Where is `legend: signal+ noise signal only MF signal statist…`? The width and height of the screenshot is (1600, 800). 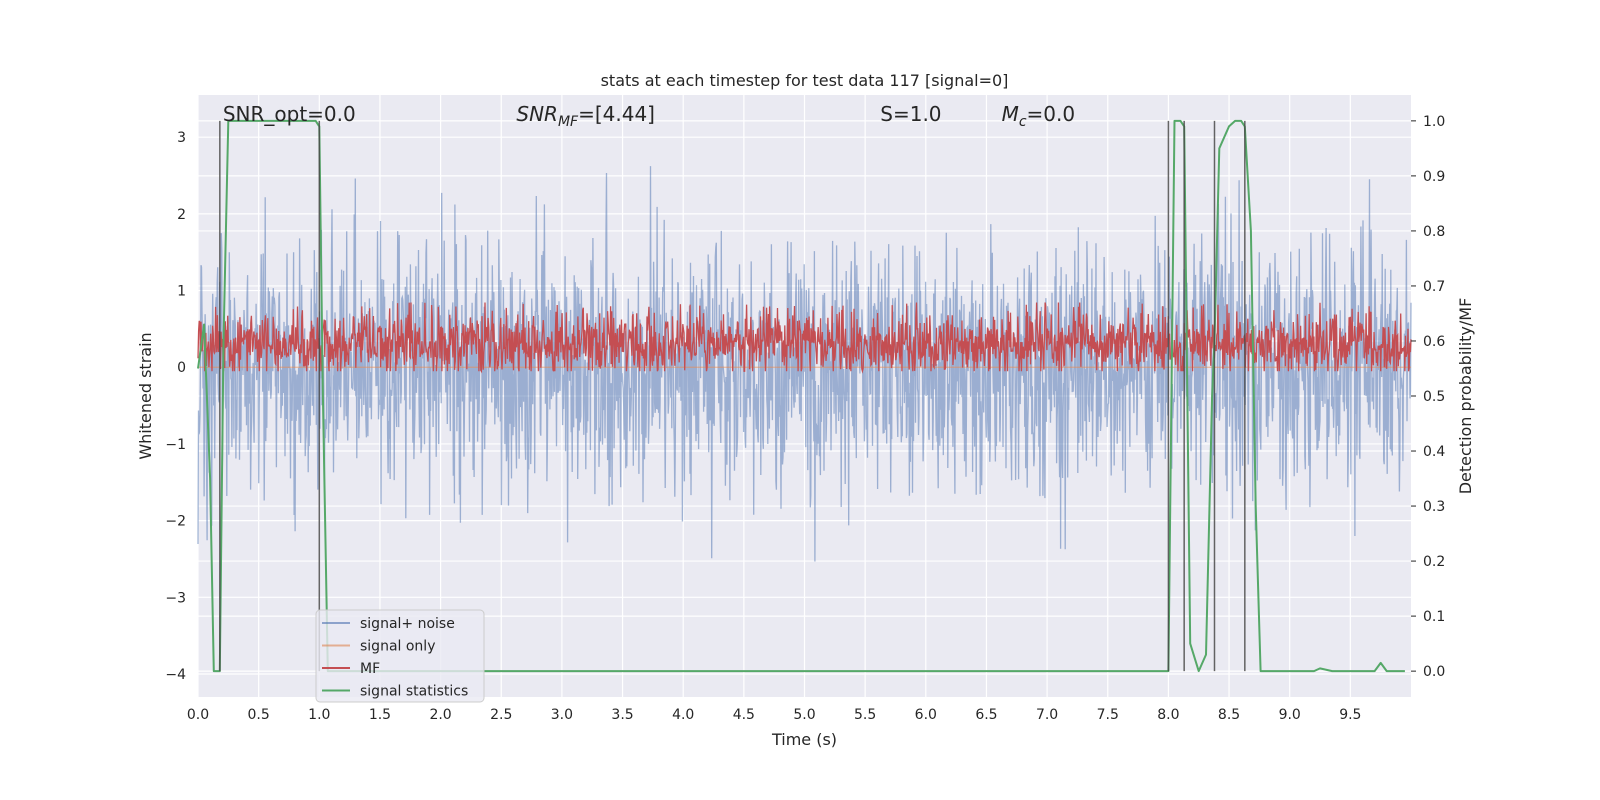 legend: signal+ noise signal only MF signal statist… is located at coordinates (400, 656).